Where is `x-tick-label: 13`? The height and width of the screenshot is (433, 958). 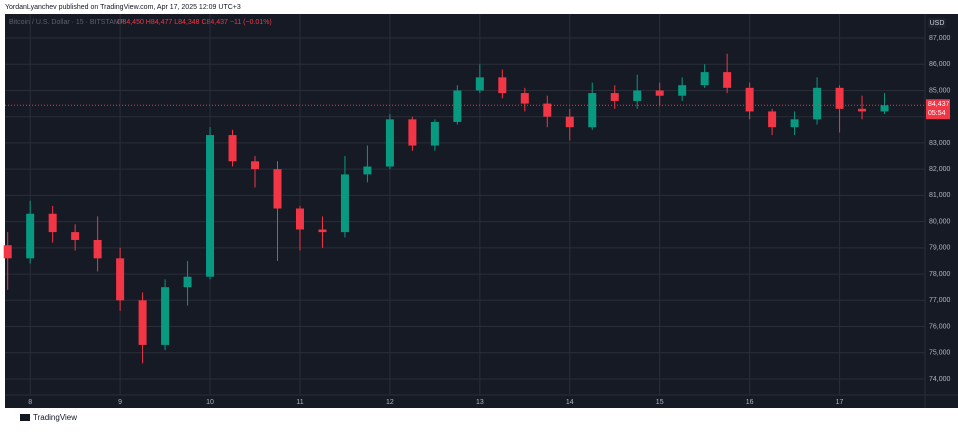
x-tick-label: 13 is located at coordinates (480, 402).